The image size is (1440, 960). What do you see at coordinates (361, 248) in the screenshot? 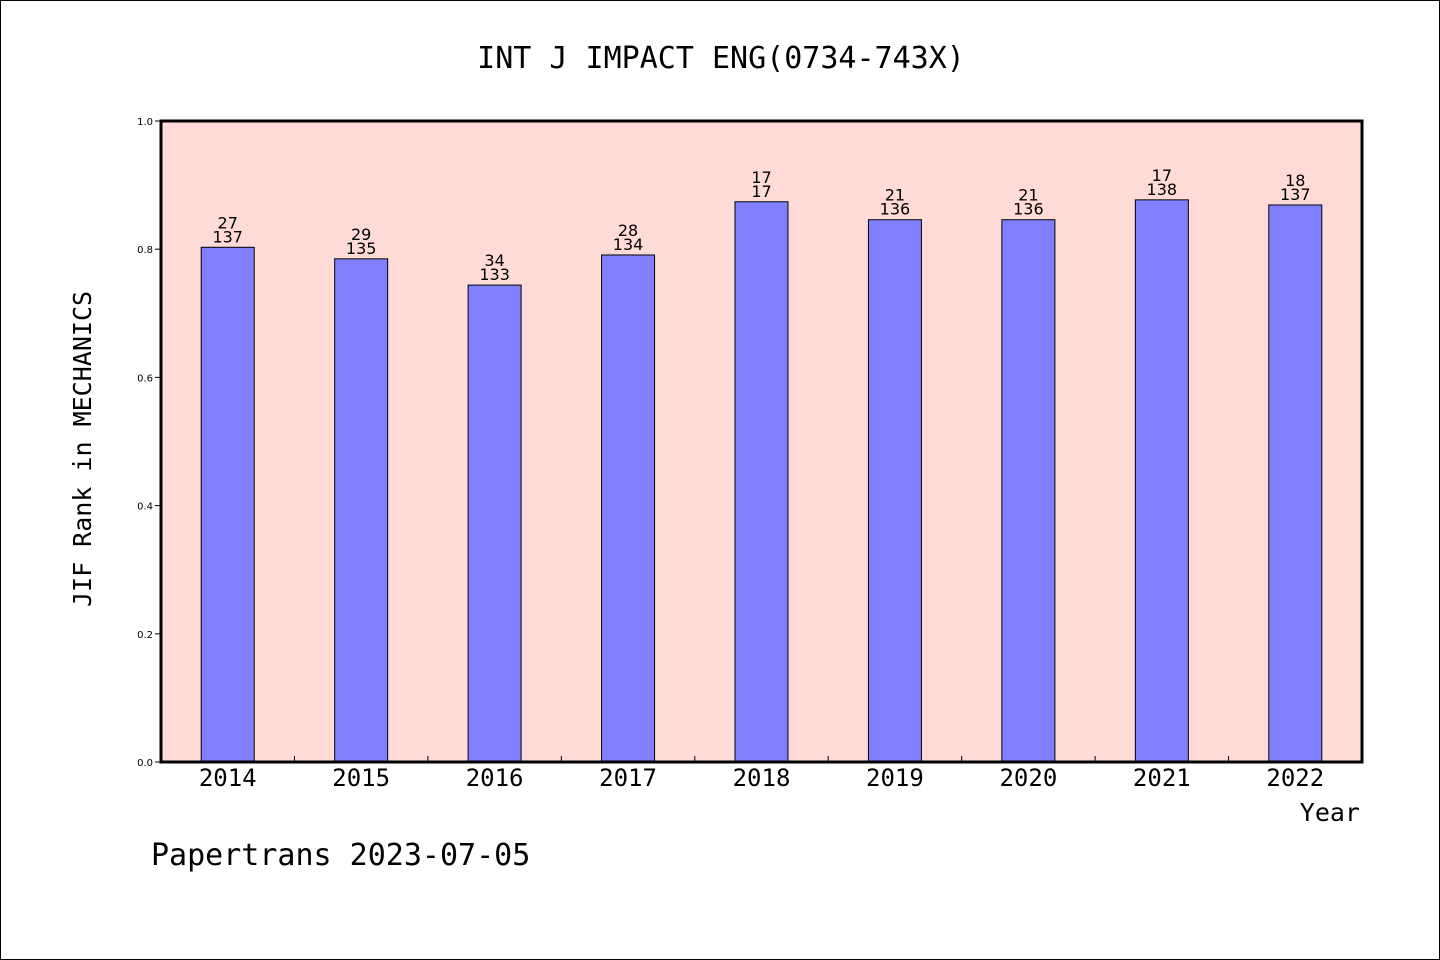
I see `data-label-bottom-2015: 135` at bounding box center [361, 248].